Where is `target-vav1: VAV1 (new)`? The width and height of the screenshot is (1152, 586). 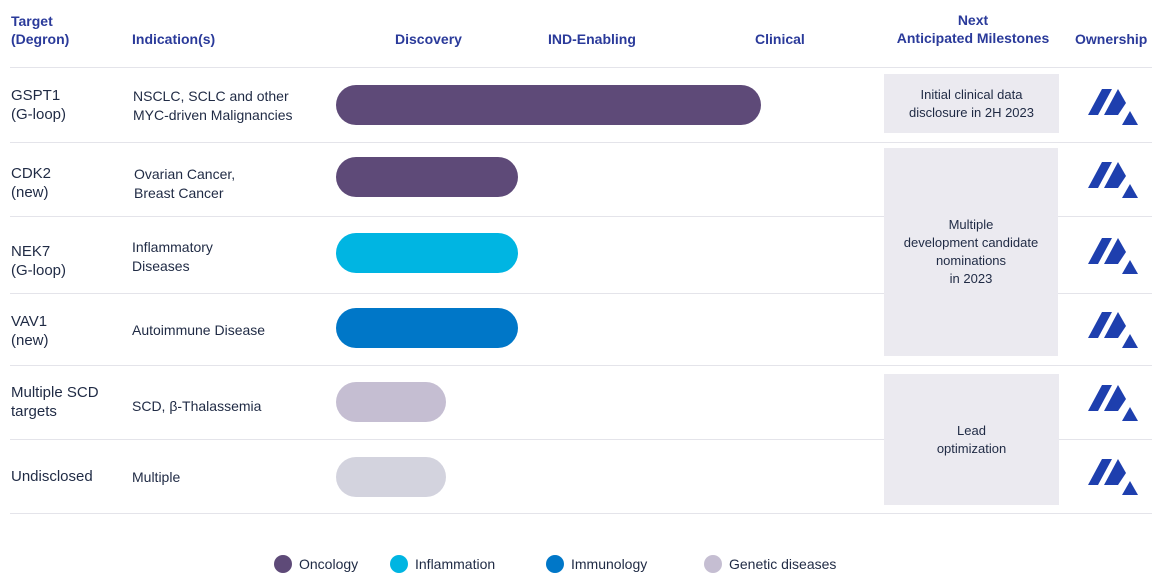
target-vav1: VAV1 (new) is located at coordinates (30, 331).